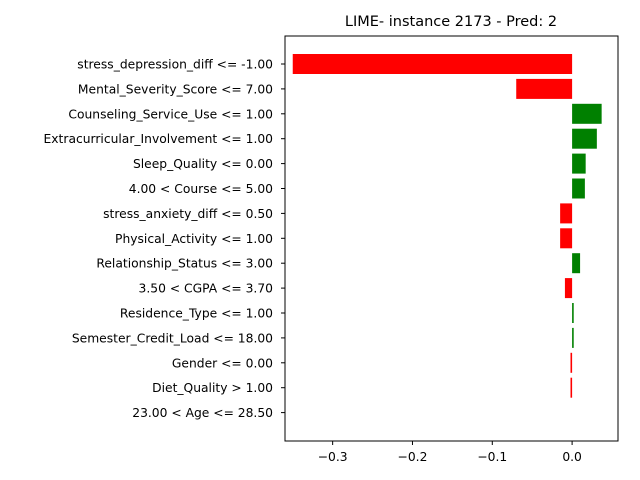 Image resolution: width=640 pixels, height=480 pixels. What do you see at coordinates (222, 363) in the screenshot?
I see `category-label: Gender <= 0.00` at bounding box center [222, 363].